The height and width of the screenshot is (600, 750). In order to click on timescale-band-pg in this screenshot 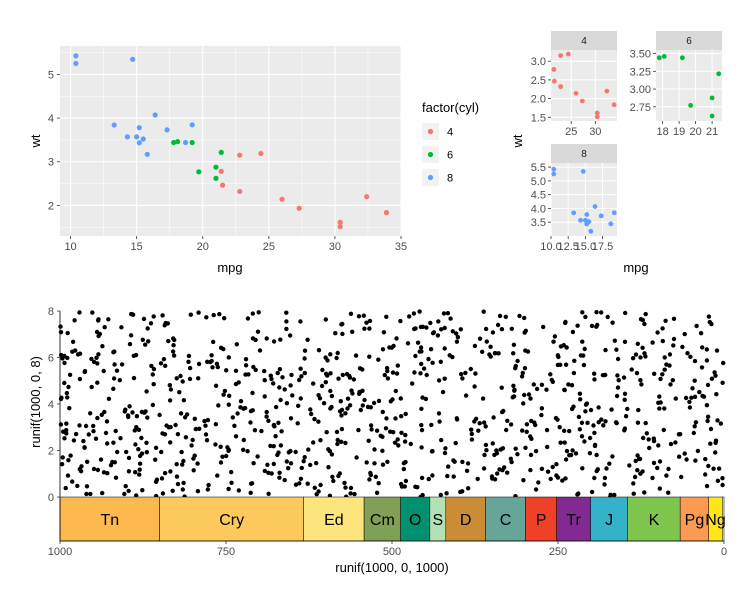, I will do `click(694, 519)`.